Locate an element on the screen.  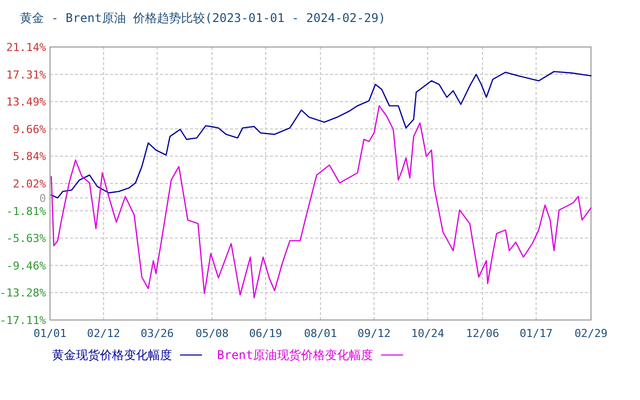
y-tick-label: 9.66% is located at coordinates (29, 129).